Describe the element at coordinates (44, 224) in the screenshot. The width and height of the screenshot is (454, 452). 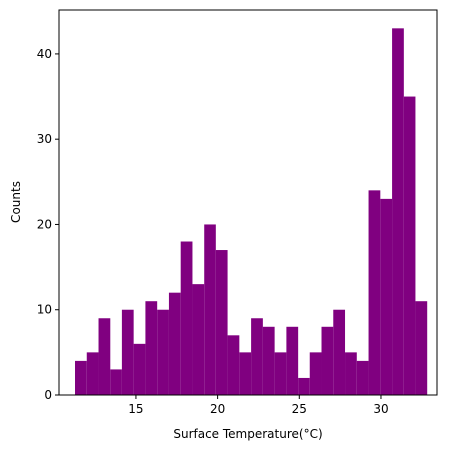
I see `y-tick-label: 20` at that location.